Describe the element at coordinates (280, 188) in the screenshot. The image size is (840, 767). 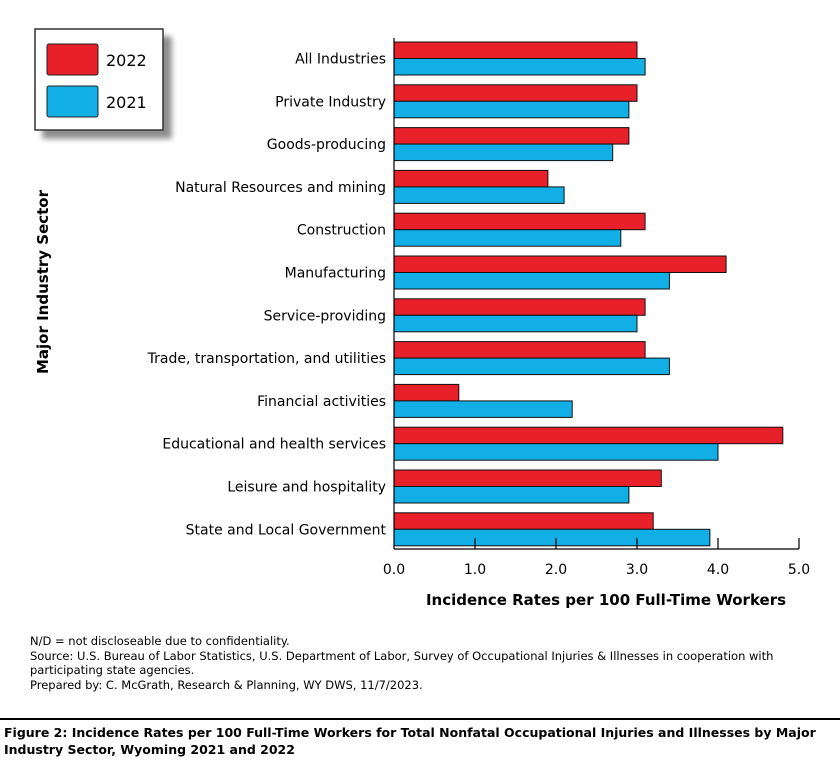
I see `category-label-natural-resources-and-mining: Natural Resources and mining` at that location.